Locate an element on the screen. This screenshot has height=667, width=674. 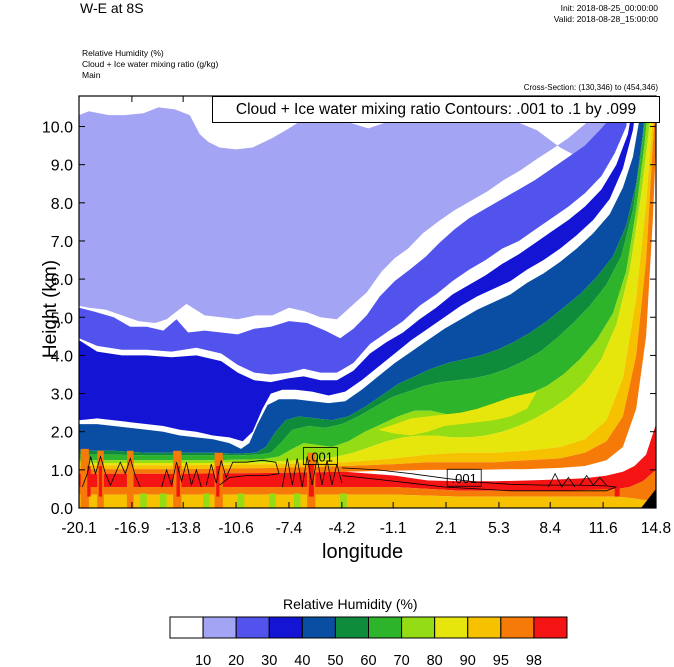
colorbar-level-2: 30 is located at coordinates (269, 660).